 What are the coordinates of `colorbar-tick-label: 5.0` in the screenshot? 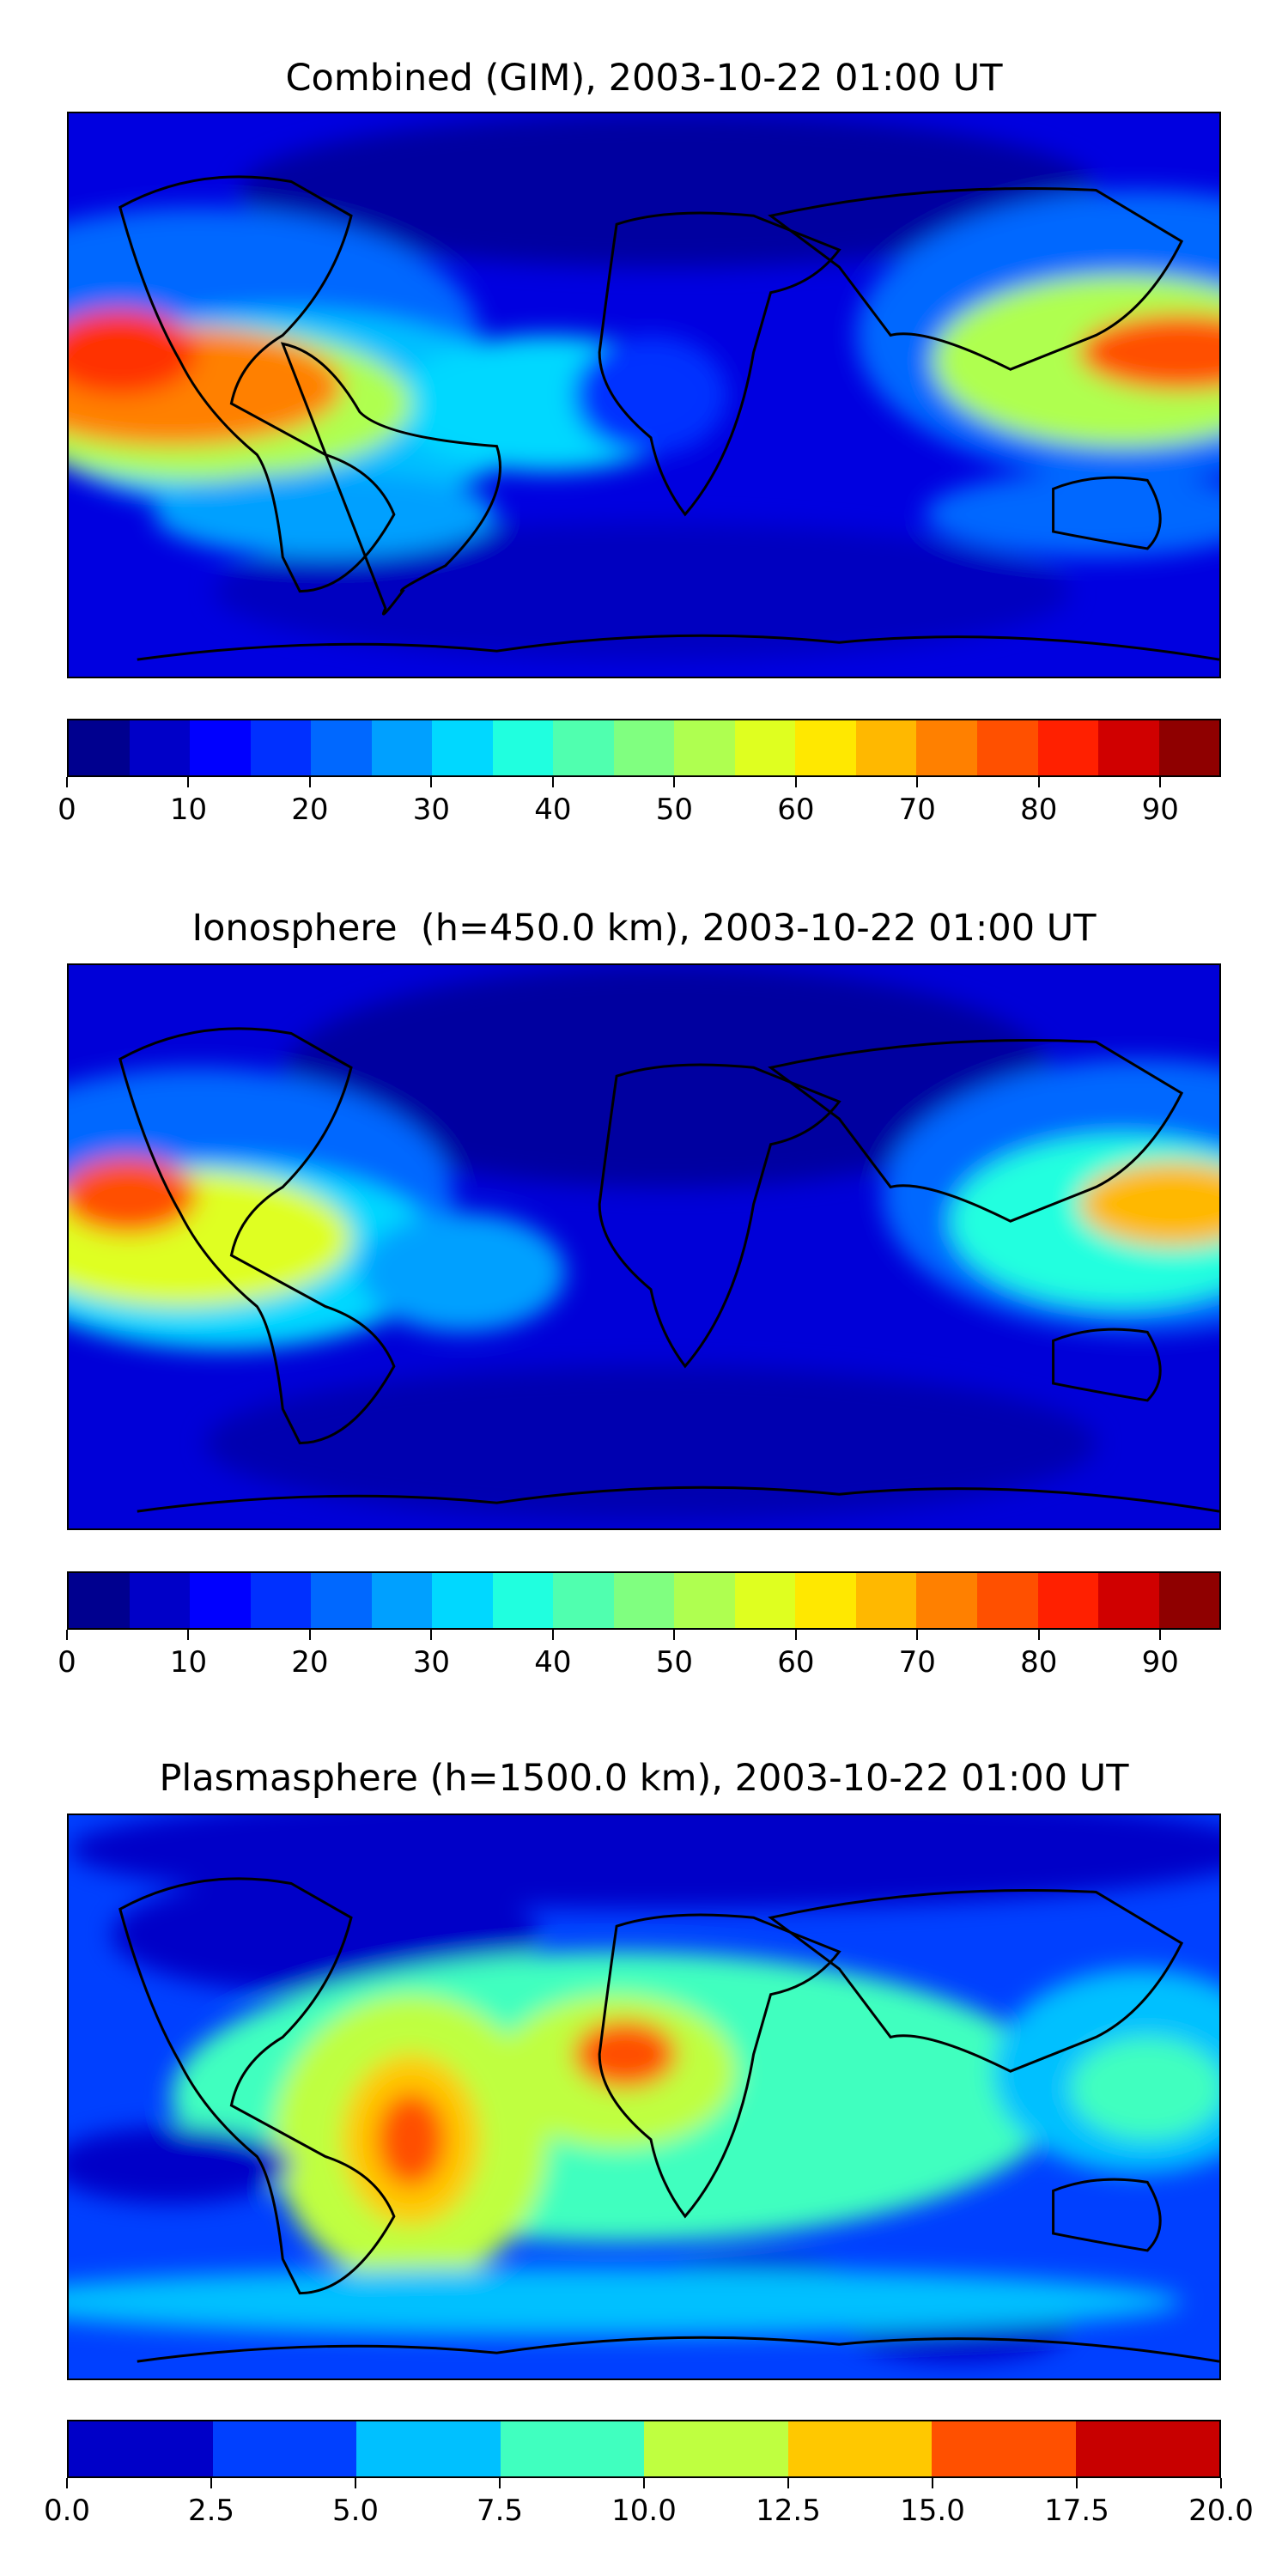 It's located at (355, 2511).